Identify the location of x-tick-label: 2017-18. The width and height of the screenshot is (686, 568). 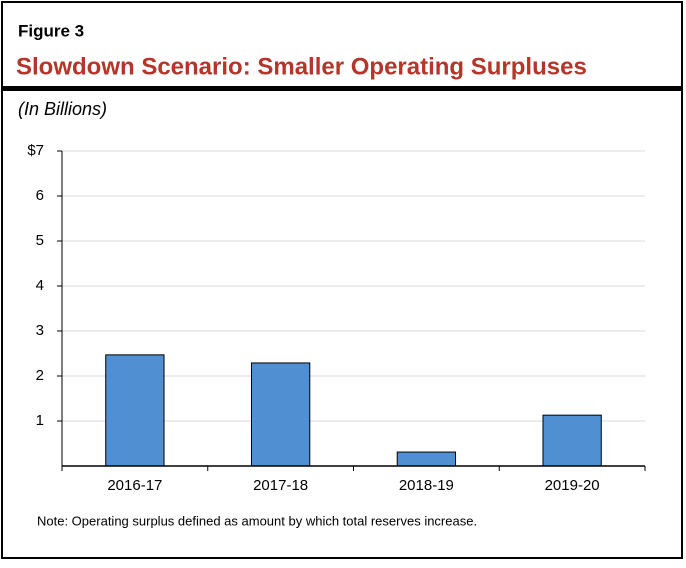
(280, 485).